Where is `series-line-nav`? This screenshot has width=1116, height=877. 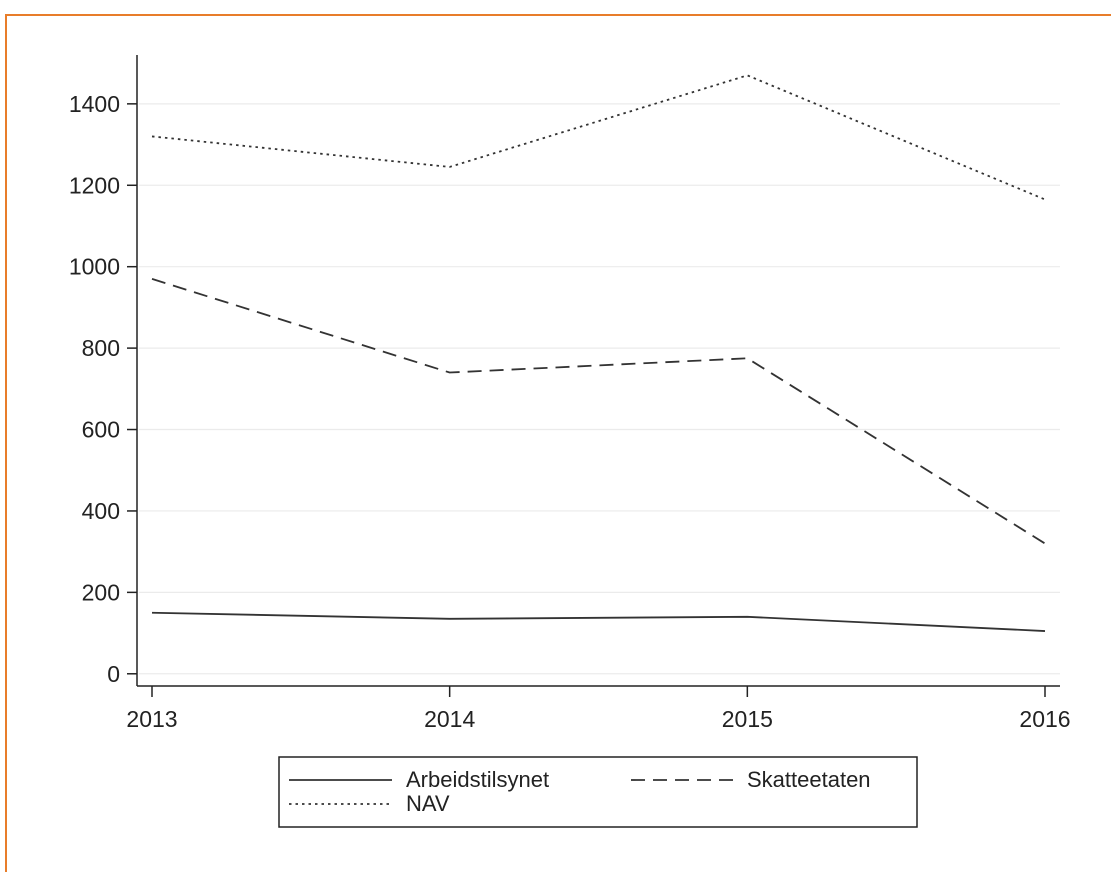 series-line-nav is located at coordinates (598, 137).